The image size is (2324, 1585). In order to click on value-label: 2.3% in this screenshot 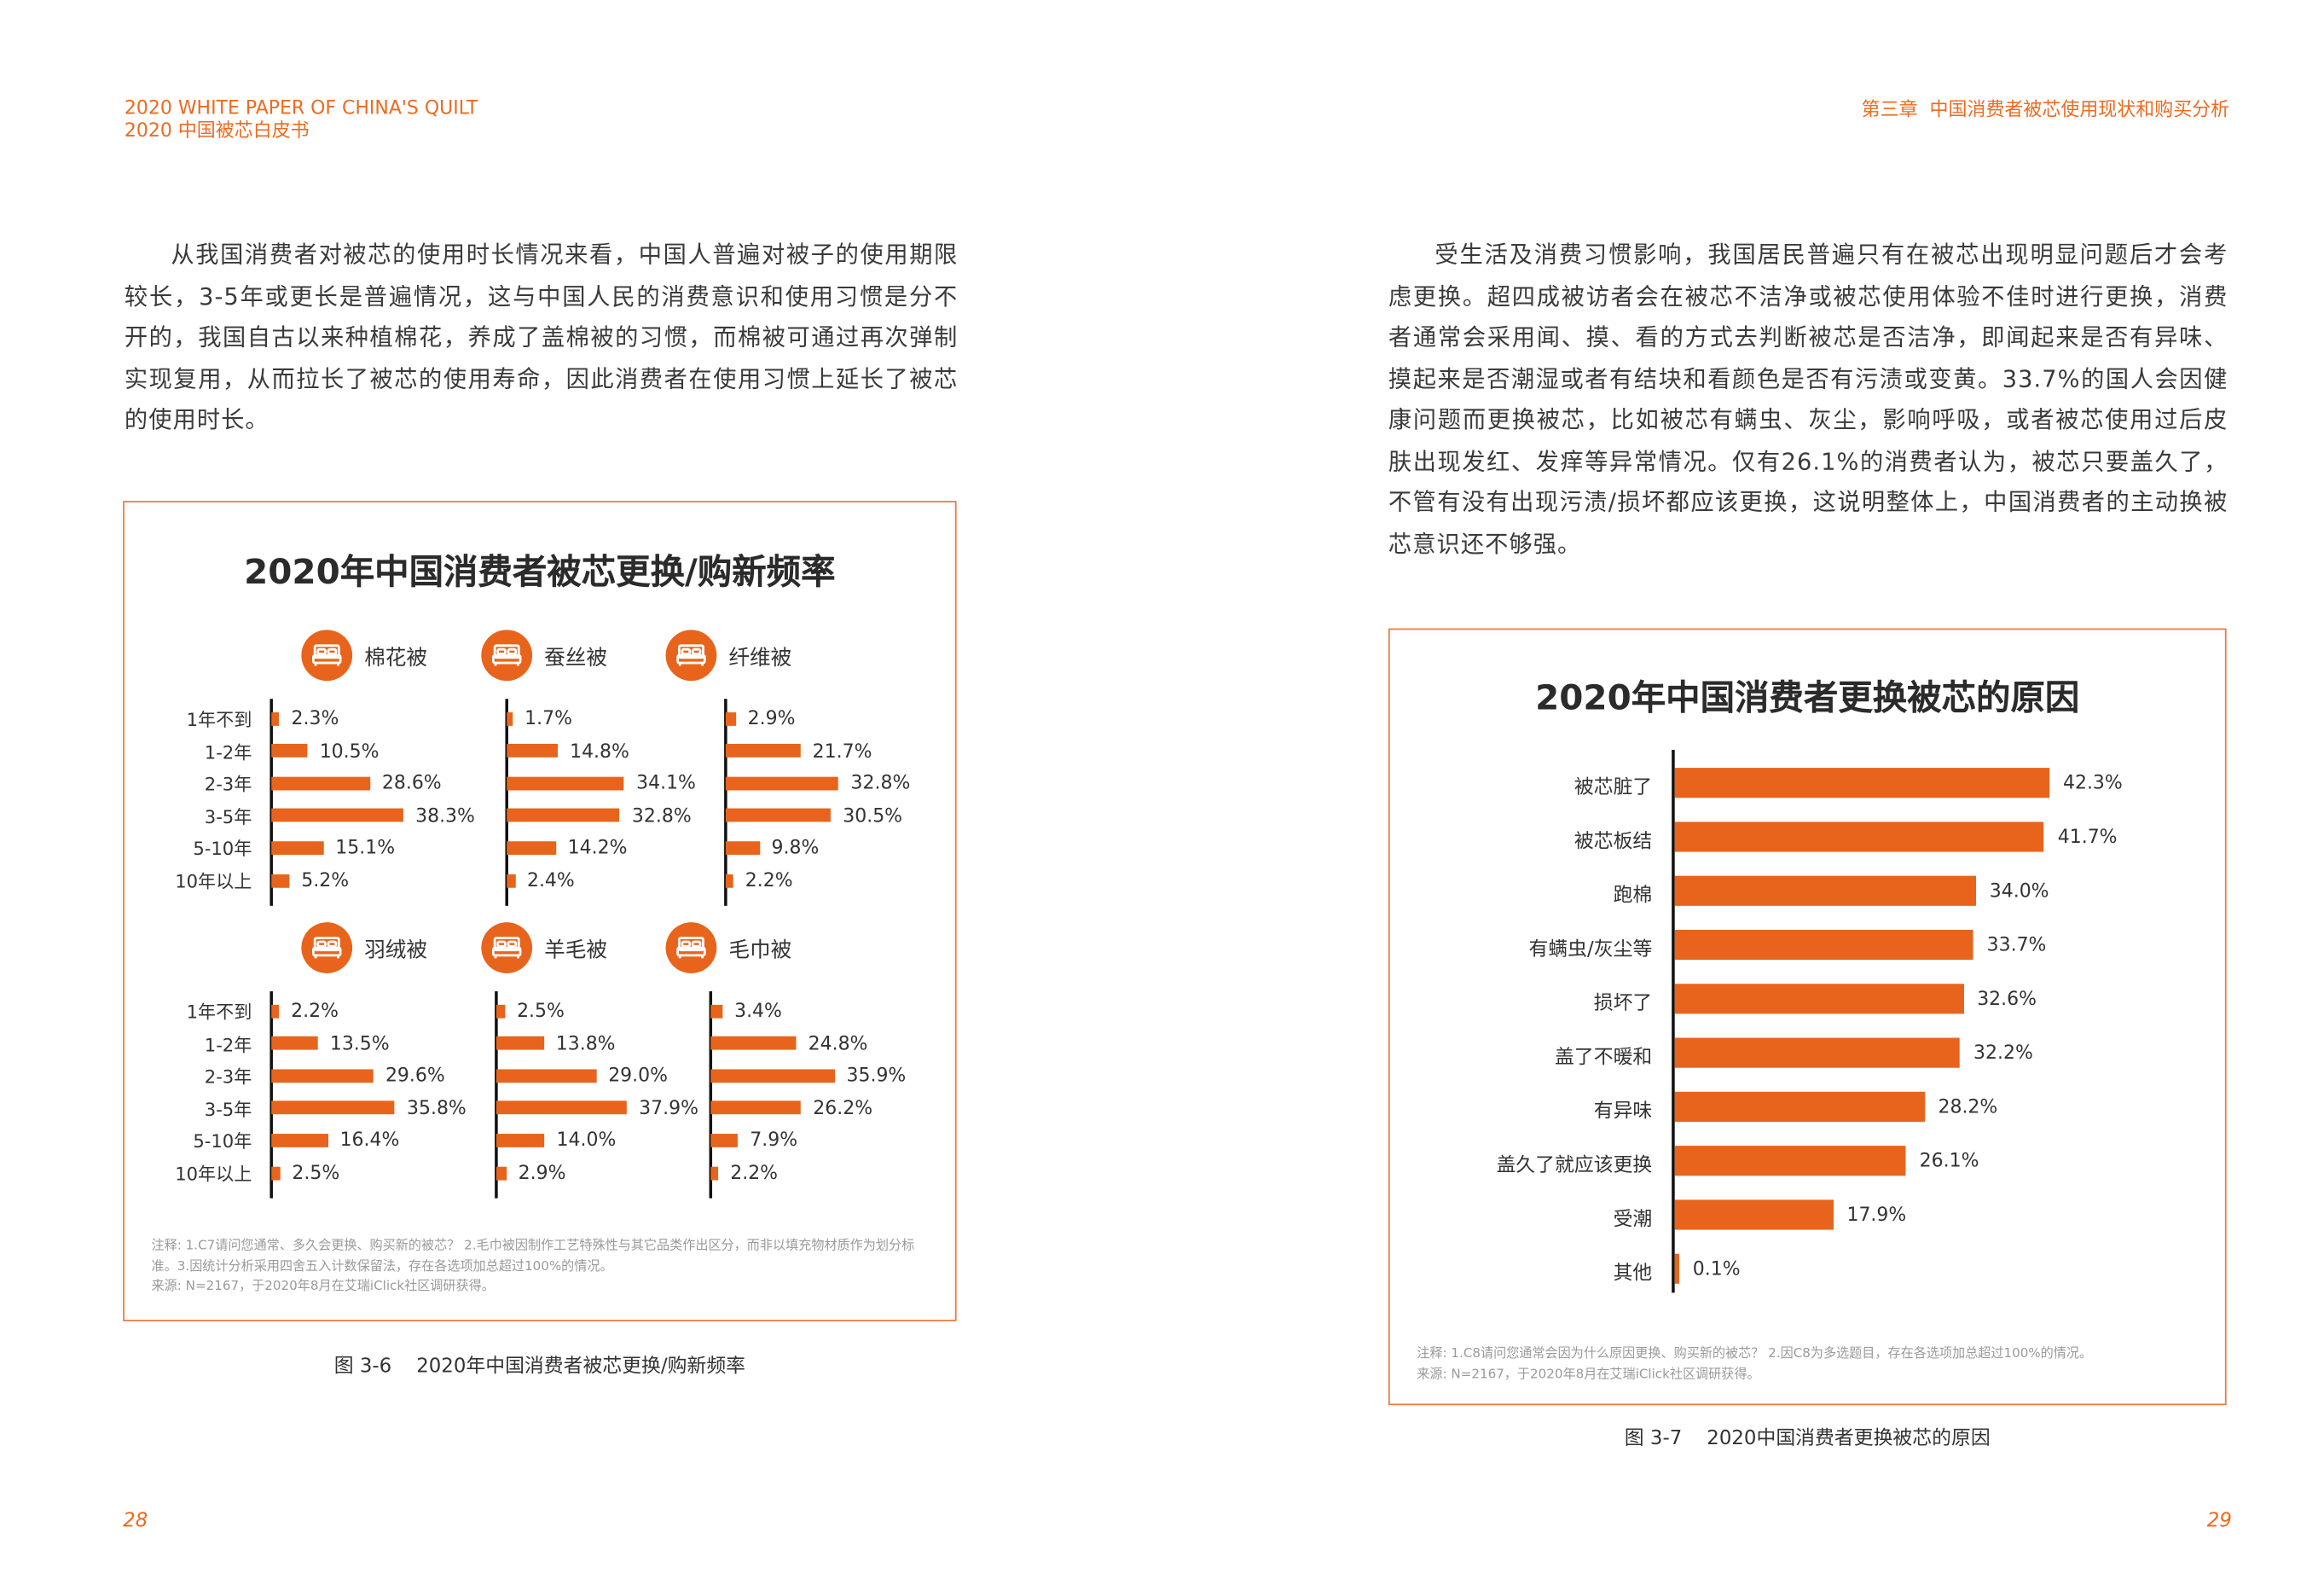, I will do `click(315, 717)`.